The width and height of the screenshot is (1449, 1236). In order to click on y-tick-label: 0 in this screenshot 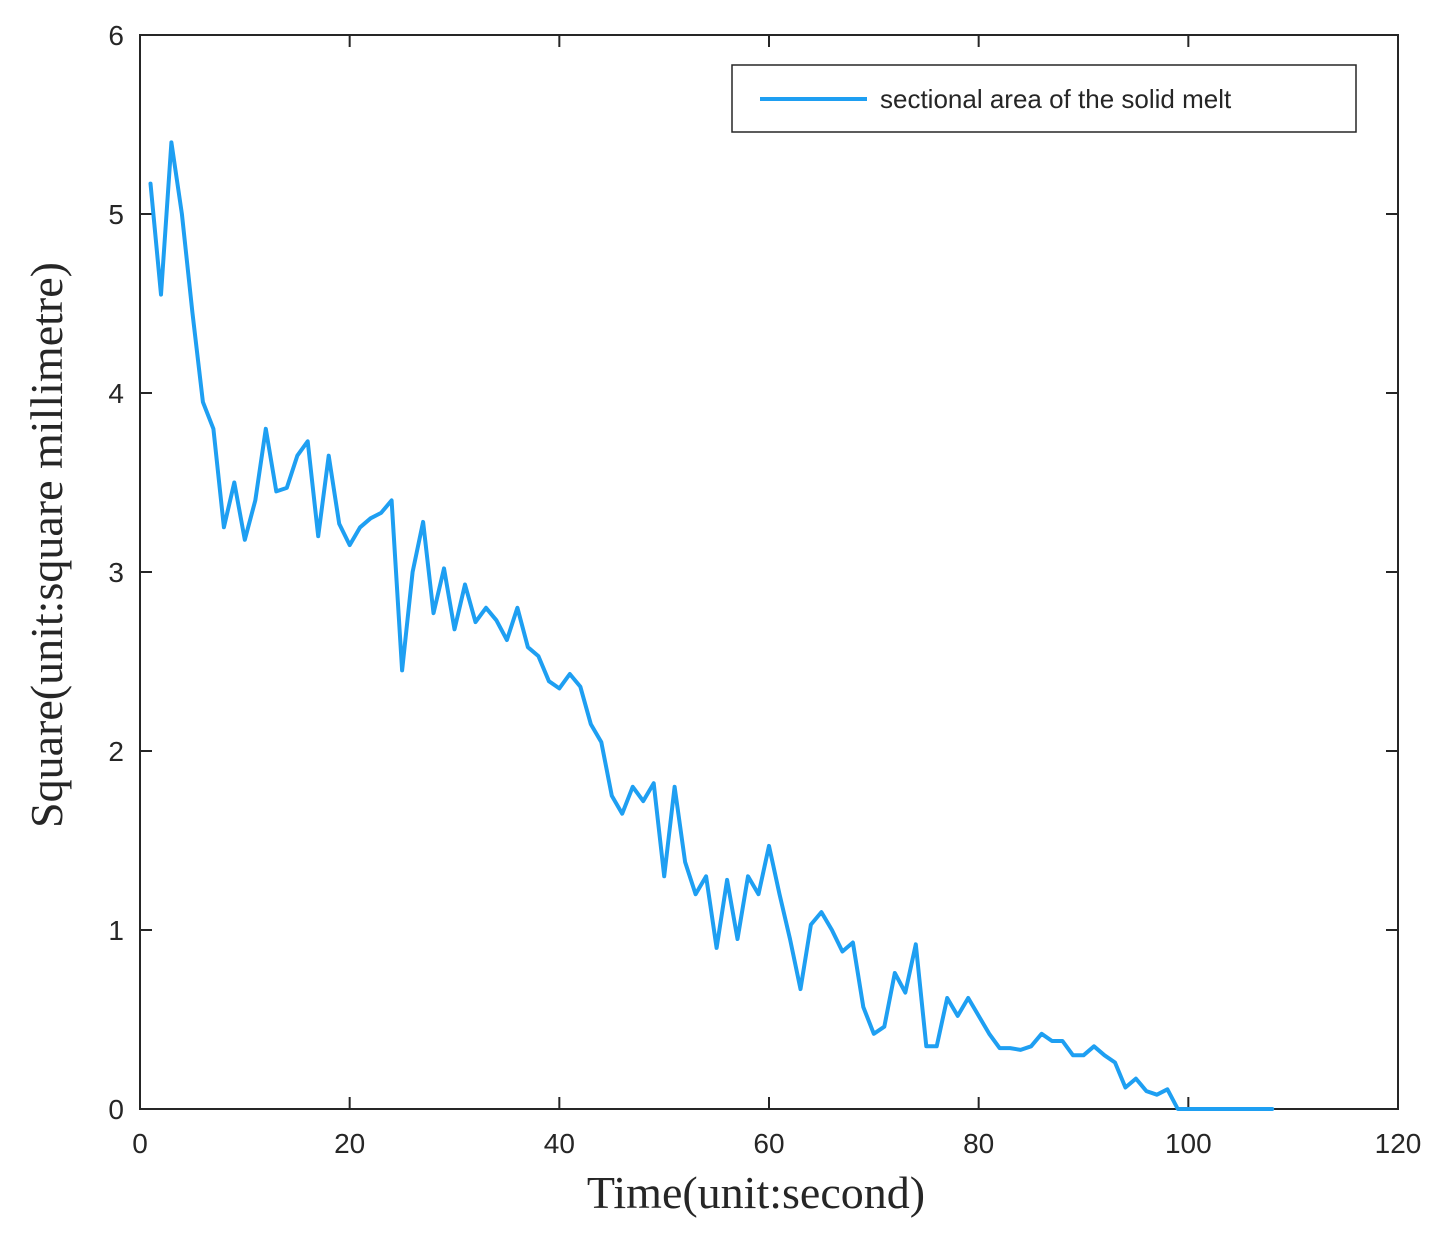, I will do `click(116, 1109)`.